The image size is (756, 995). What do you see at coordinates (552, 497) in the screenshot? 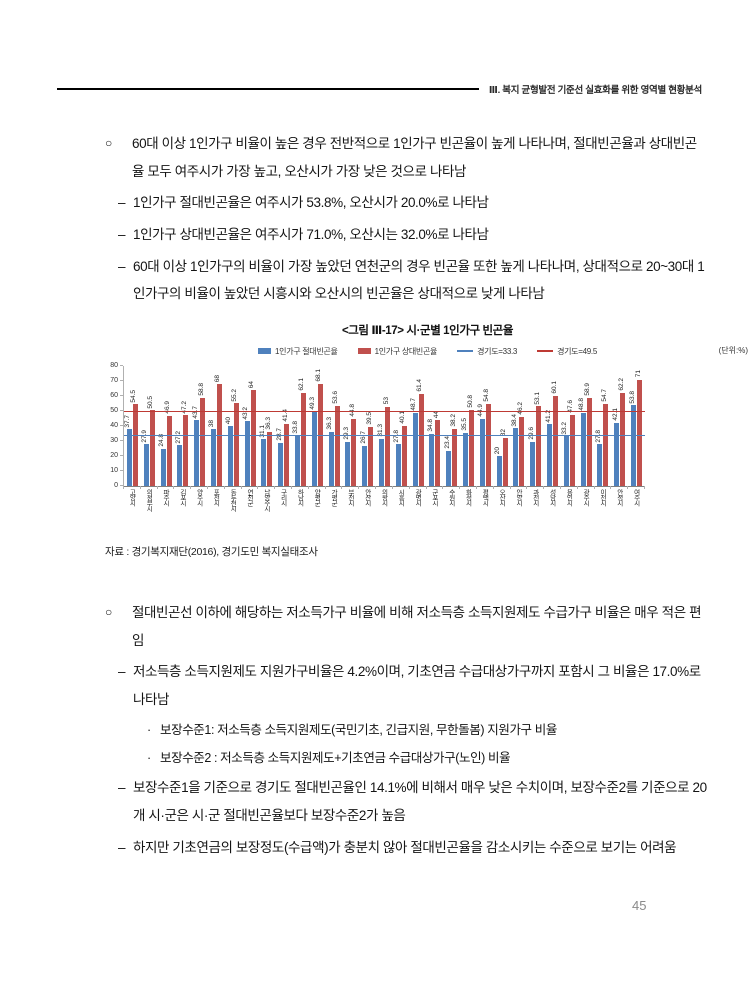
I see `x-axis-label: 성남시` at bounding box center [552, 497].